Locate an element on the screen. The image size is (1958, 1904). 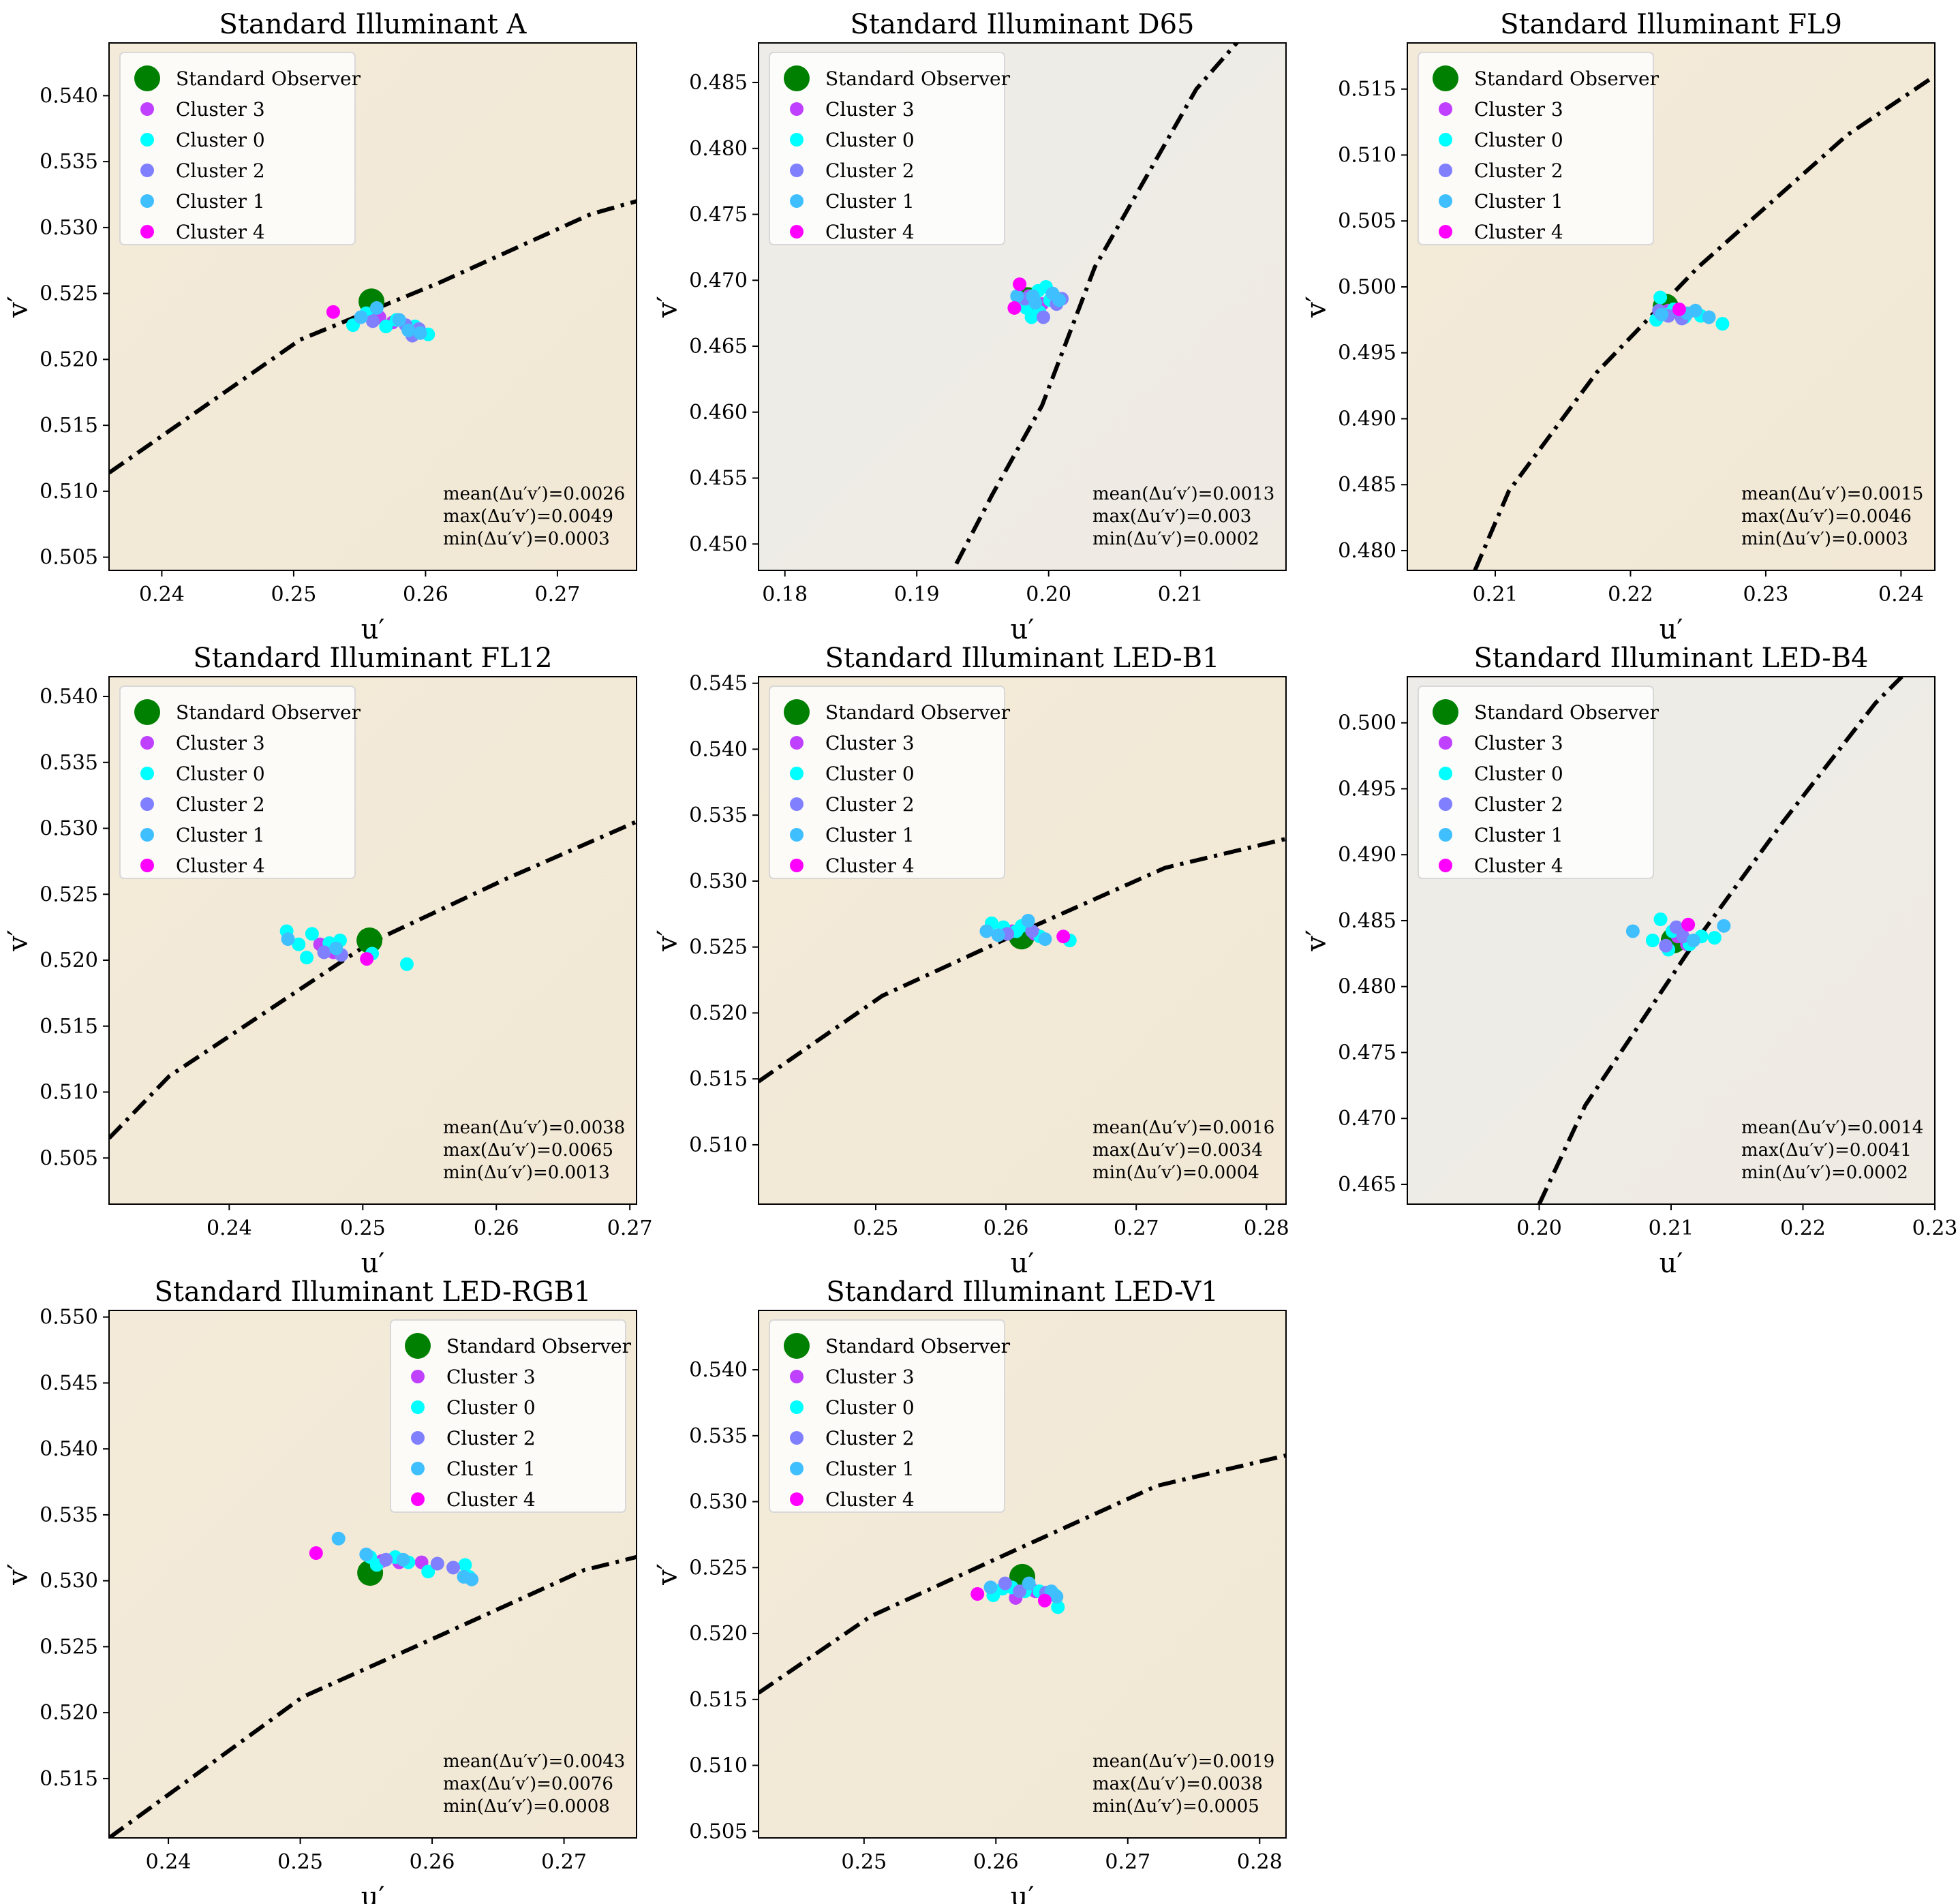
cluster-2-point is located at coordinates (1666, 945).